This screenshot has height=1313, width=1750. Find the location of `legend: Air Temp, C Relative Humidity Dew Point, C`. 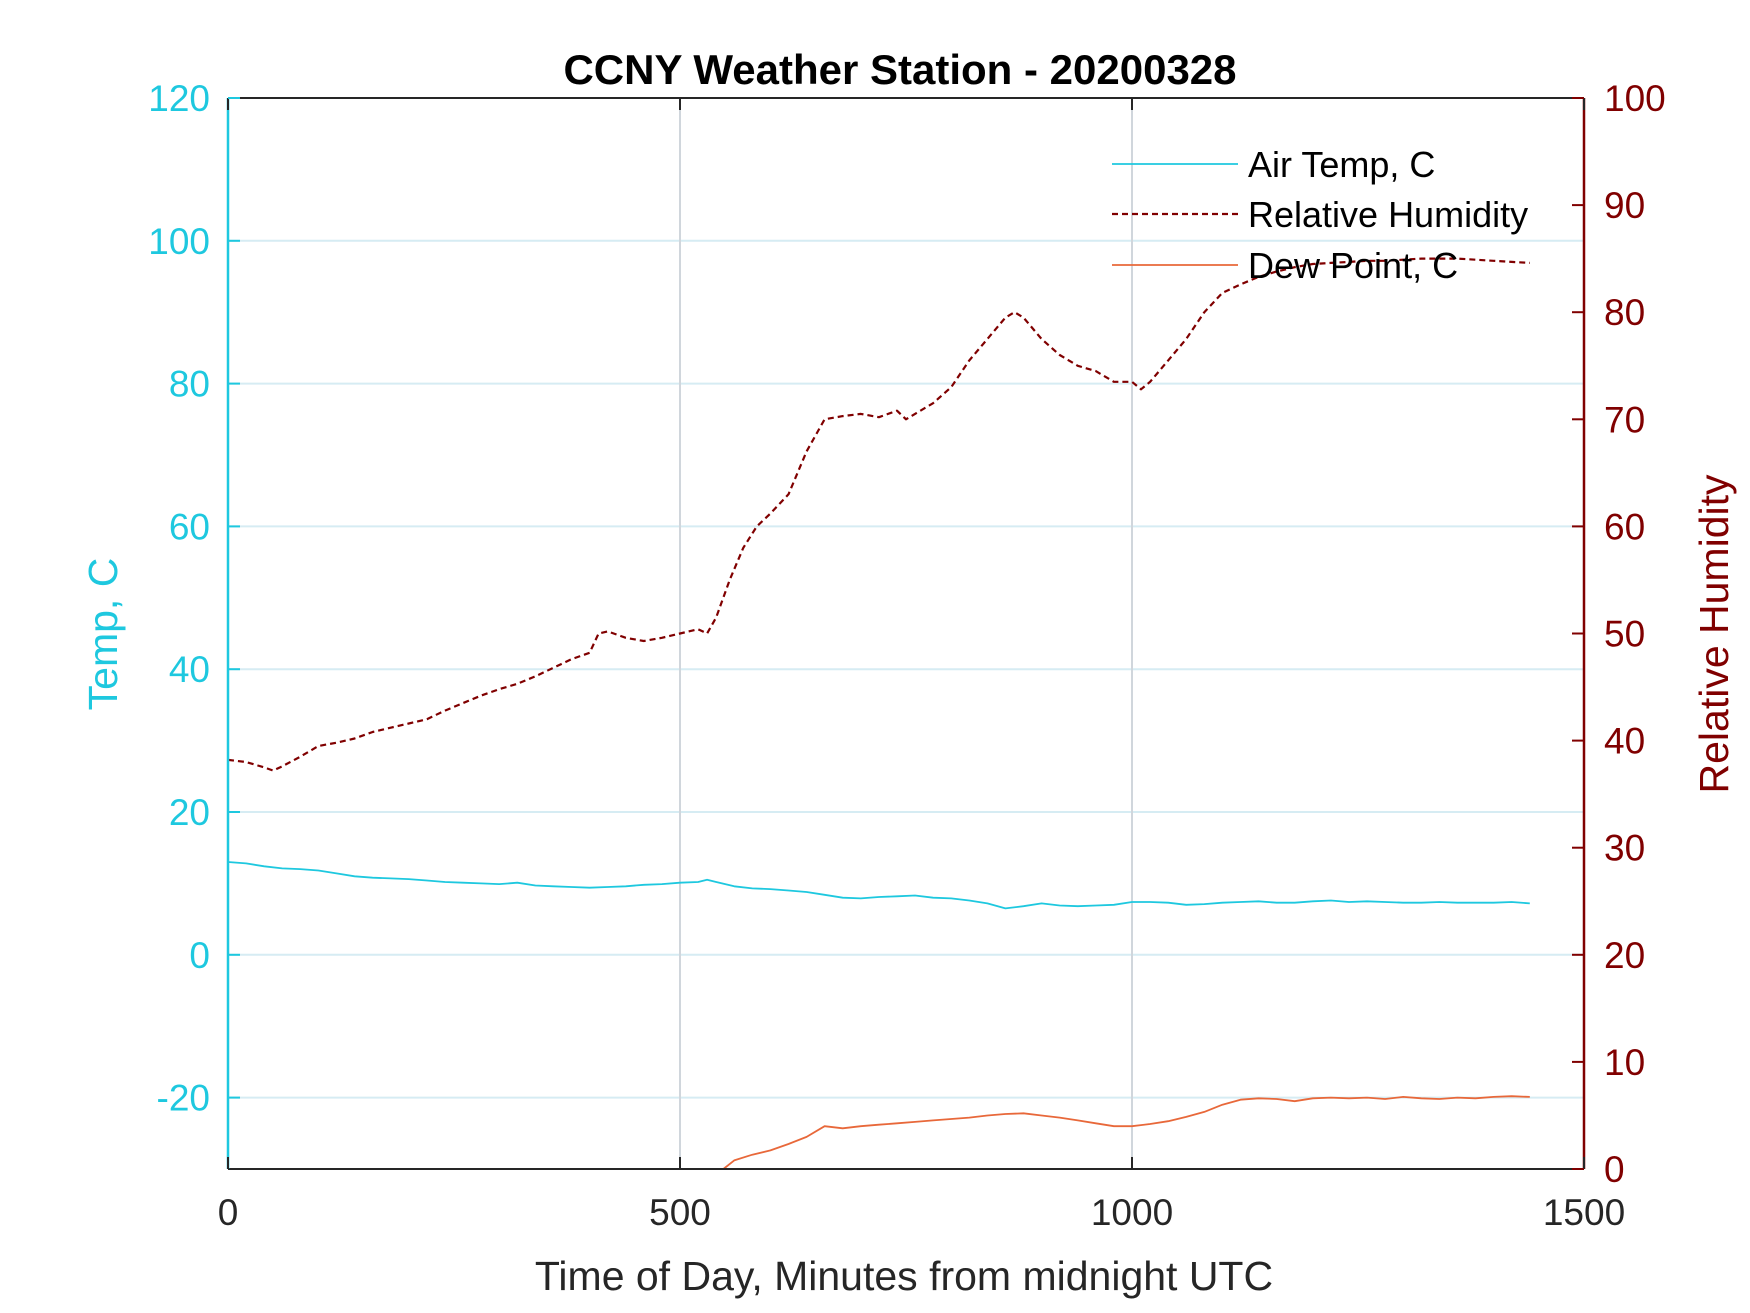

legend: Air Temp, C Relative Humidity Dew Point, C is located at coordinates (1320, 215).